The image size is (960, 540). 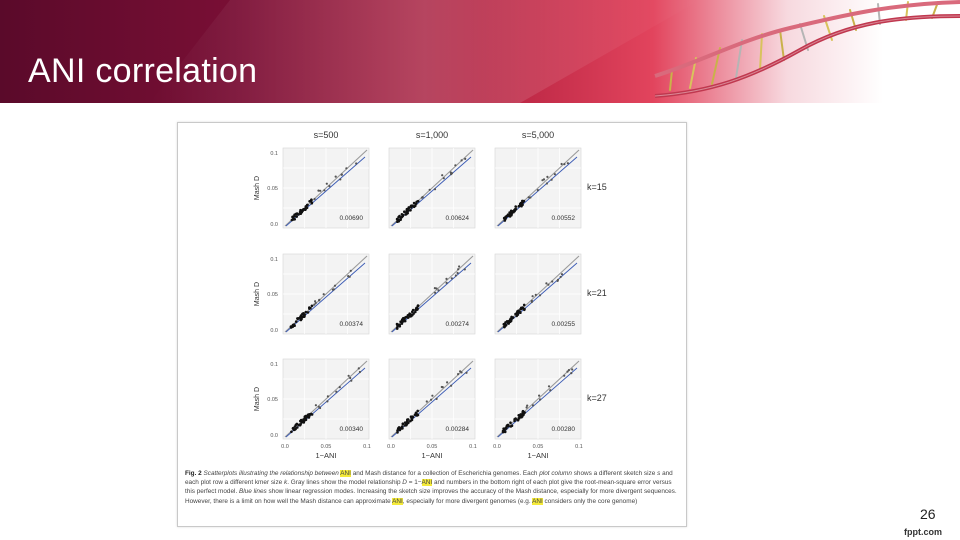 I want to click on caption-highlight-ani-2: ANI, so click(x=427, y=483).